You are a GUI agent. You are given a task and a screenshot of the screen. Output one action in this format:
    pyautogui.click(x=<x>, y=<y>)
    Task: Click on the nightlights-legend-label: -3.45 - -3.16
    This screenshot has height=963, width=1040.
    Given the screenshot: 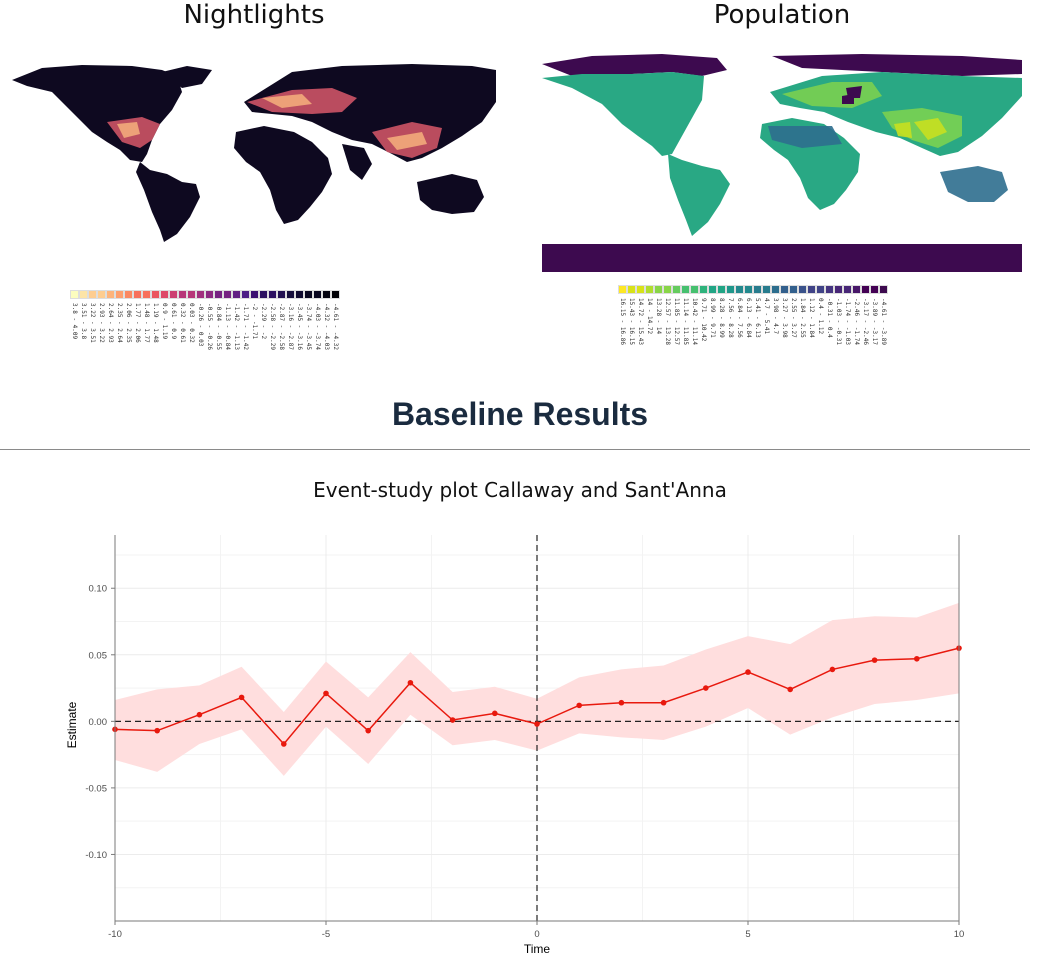 What is the action you would take?
    pyautogui.click(x=299, y=326)
    